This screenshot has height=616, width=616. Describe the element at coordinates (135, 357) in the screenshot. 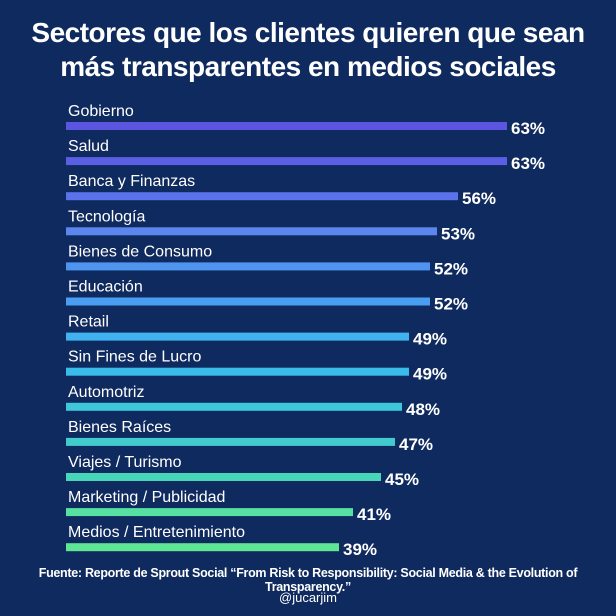

I see `category-label: Sin Fines de Lucro` at that location.